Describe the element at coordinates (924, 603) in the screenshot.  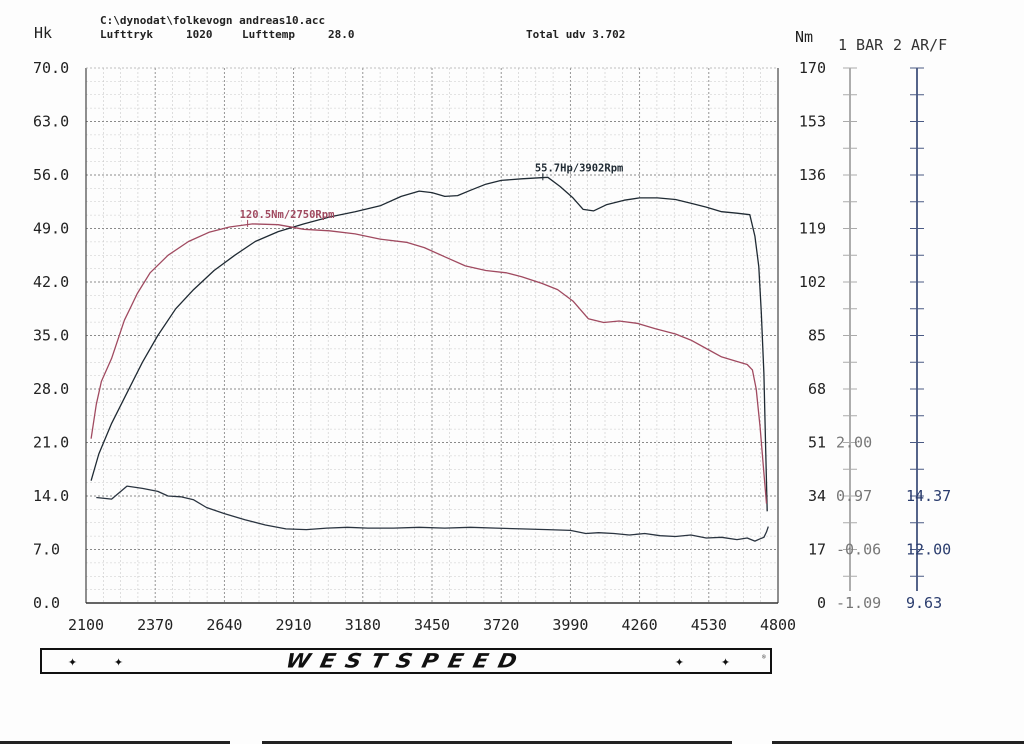
I see `aux-tick-label: 9.63` at that location.